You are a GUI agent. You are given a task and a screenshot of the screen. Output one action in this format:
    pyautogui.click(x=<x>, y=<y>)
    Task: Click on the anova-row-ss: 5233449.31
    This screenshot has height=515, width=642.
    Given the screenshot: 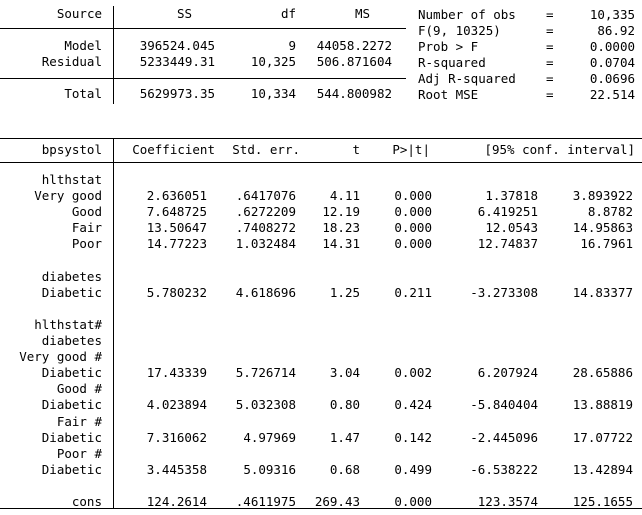 What is the action you would take?
    pyautogui.click(x=177, y=61)
    